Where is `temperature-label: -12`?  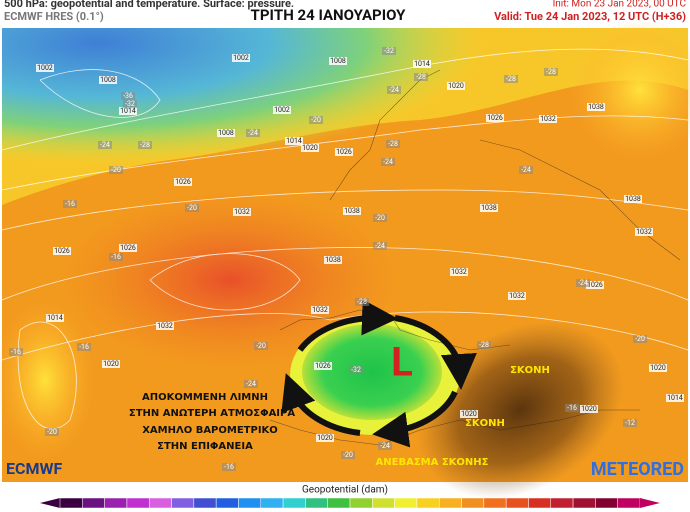
temperature-label: -12 is located at coordinates (630, 423).